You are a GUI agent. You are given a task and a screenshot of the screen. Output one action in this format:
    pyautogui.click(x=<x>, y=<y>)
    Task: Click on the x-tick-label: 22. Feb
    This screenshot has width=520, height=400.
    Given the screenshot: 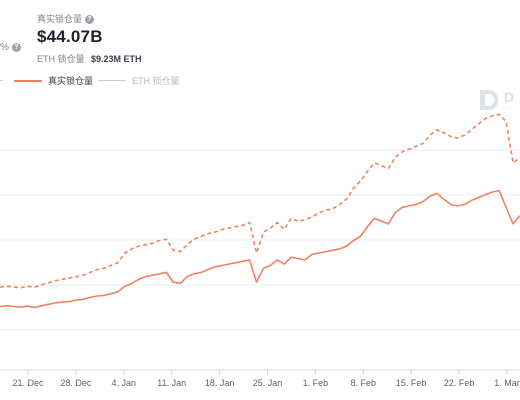 What is the action you would take?
    pyautogui.click(x=459, y=383)
    